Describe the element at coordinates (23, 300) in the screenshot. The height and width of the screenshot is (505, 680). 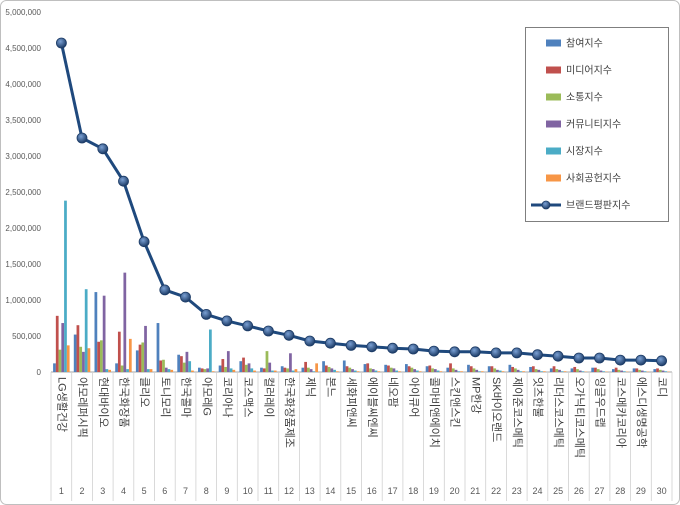
I see `y-tick-label: 1,000,000` at that location.